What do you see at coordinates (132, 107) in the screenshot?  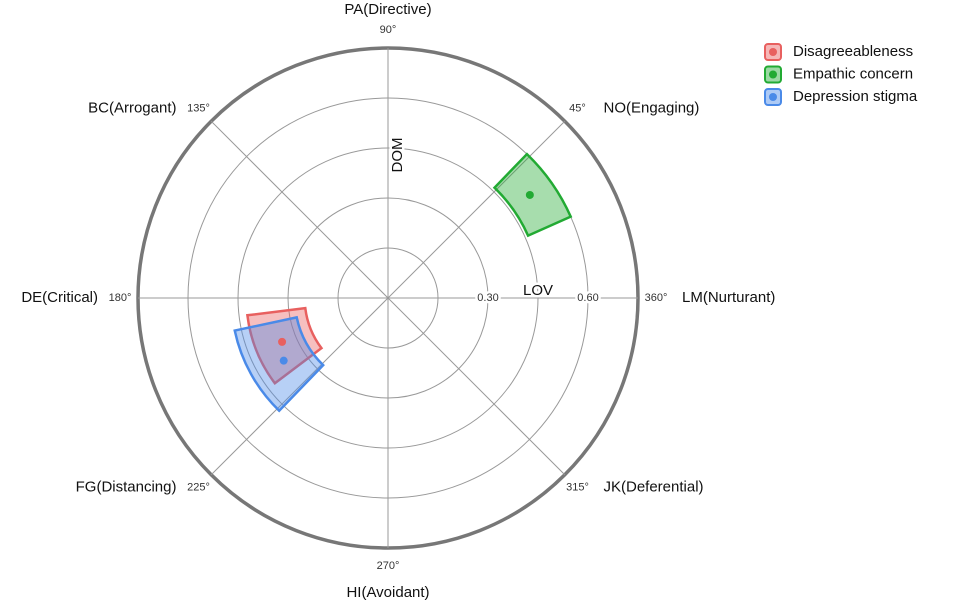 I see `octant-label: BC(Arrogant)` at bounding box center [132, 107].